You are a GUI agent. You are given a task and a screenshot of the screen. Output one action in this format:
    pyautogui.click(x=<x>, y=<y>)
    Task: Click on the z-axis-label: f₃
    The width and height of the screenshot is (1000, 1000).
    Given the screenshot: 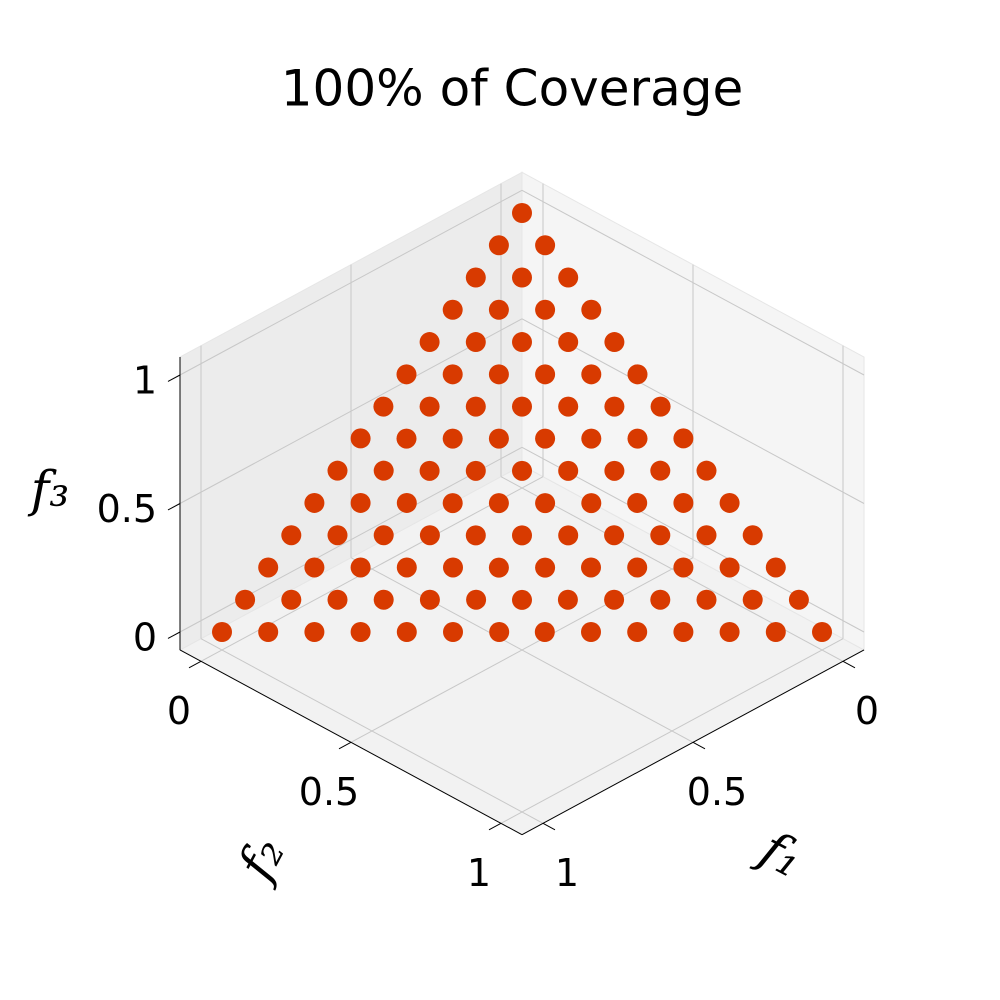 What is the action you would take?
    pyautogui.click(x=48, y=489)
    